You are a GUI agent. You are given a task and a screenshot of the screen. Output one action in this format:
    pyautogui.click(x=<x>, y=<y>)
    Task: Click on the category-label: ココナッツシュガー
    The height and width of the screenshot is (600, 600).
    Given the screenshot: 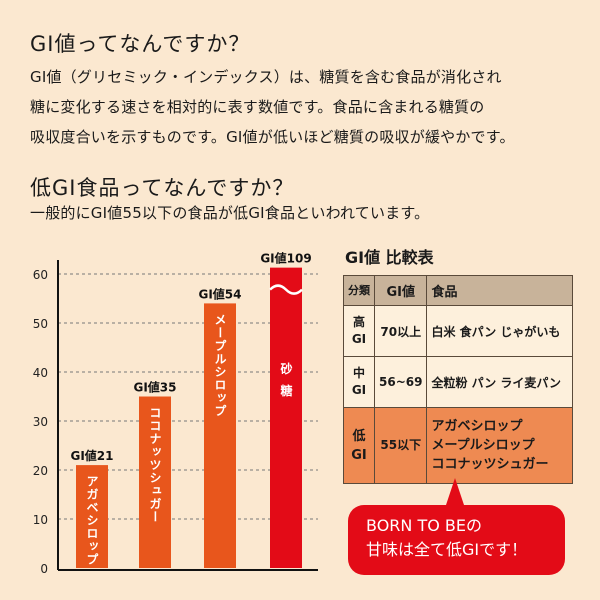 What is the action you would take?
    pyautogui.click(x=155, y=465)
    